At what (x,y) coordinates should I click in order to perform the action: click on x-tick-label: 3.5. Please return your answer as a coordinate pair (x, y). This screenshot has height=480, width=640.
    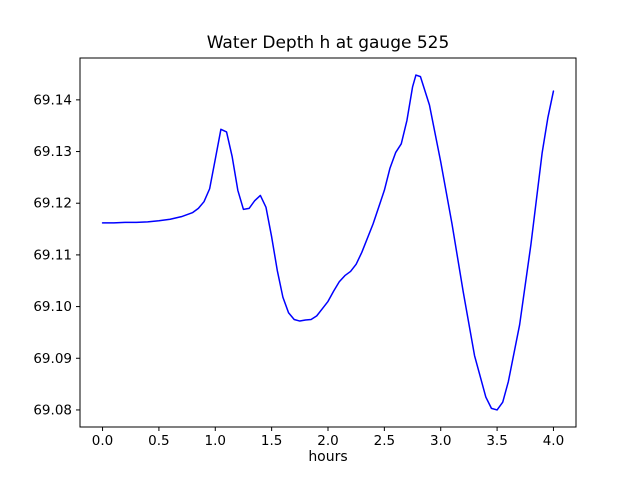
    Looking at the image, I should click on (496, 441).